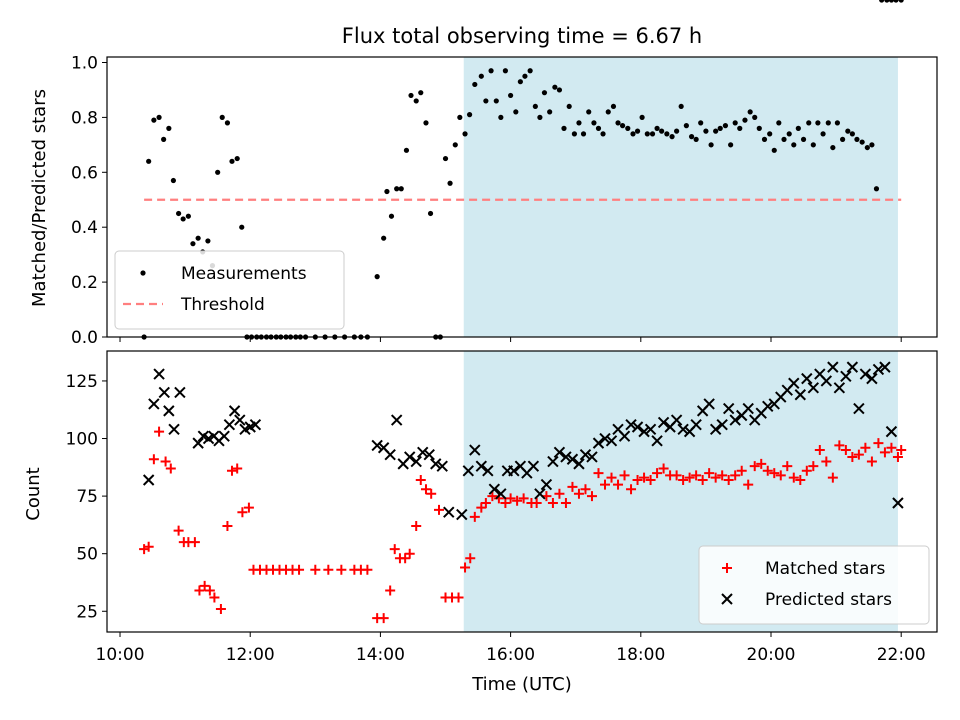 This screenshot has width=960, height=720. Describe the element at coordinates (87, 497) in the screenshot. I see `y-tick-label: 75` at that location.